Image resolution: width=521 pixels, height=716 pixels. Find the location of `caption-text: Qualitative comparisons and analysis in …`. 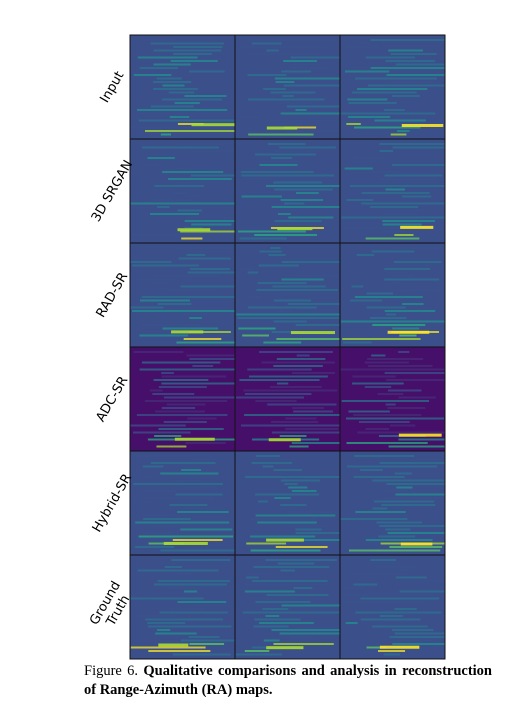

caption-text: Qualitative comparisons and analysis in … is located at coordinates (288, 680).